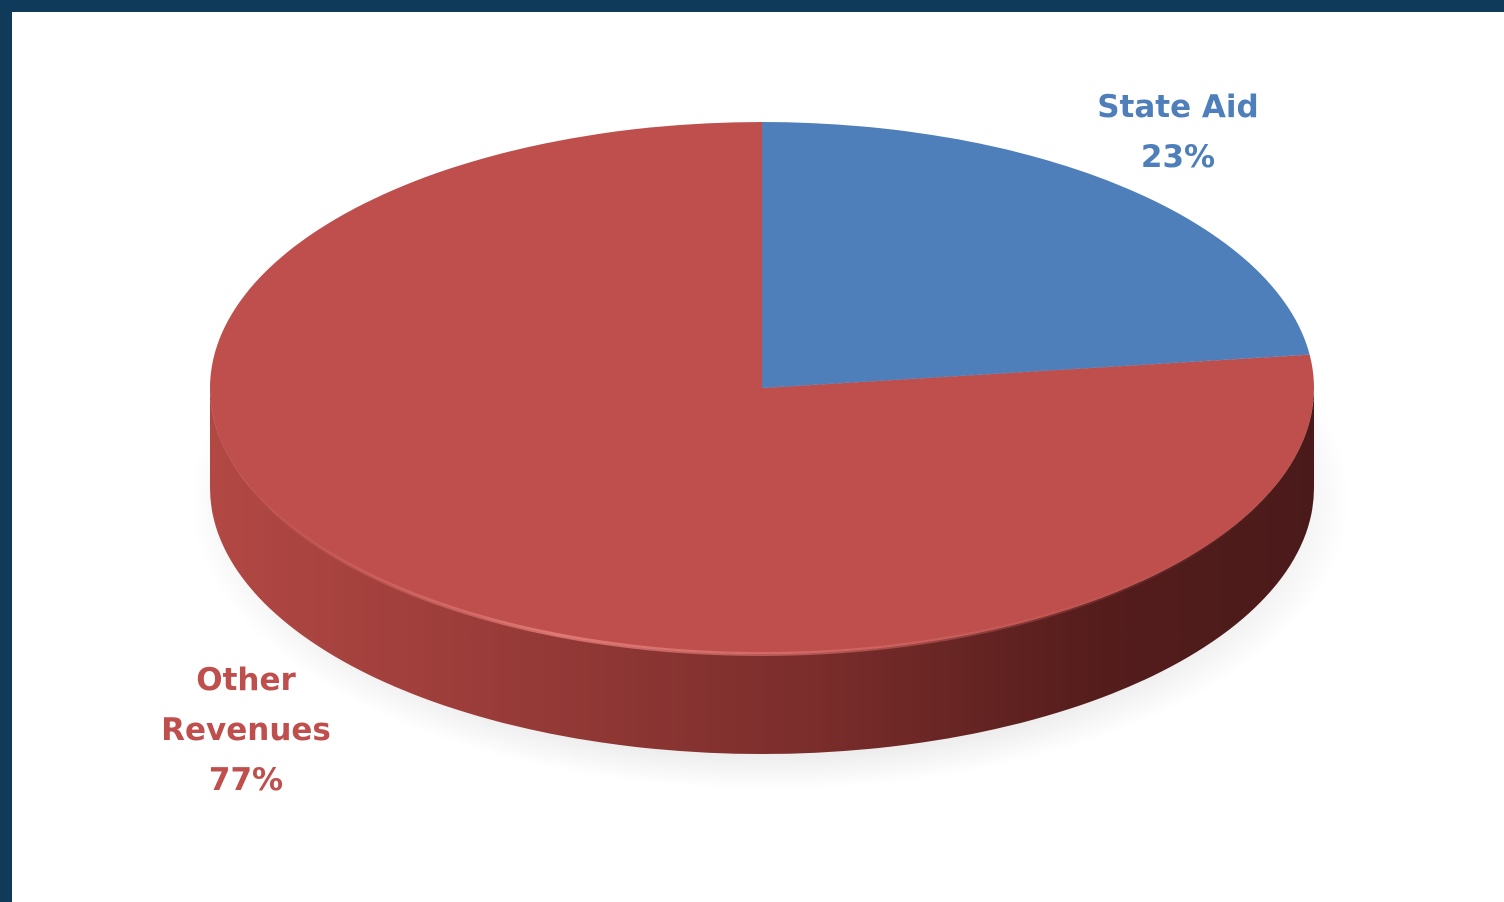 The image size is (1504, 902). What do you see at coordinates (1036, 255) in the screenshot?
I see `pie-slice-state-aid` at bounding box center [1036, 255].